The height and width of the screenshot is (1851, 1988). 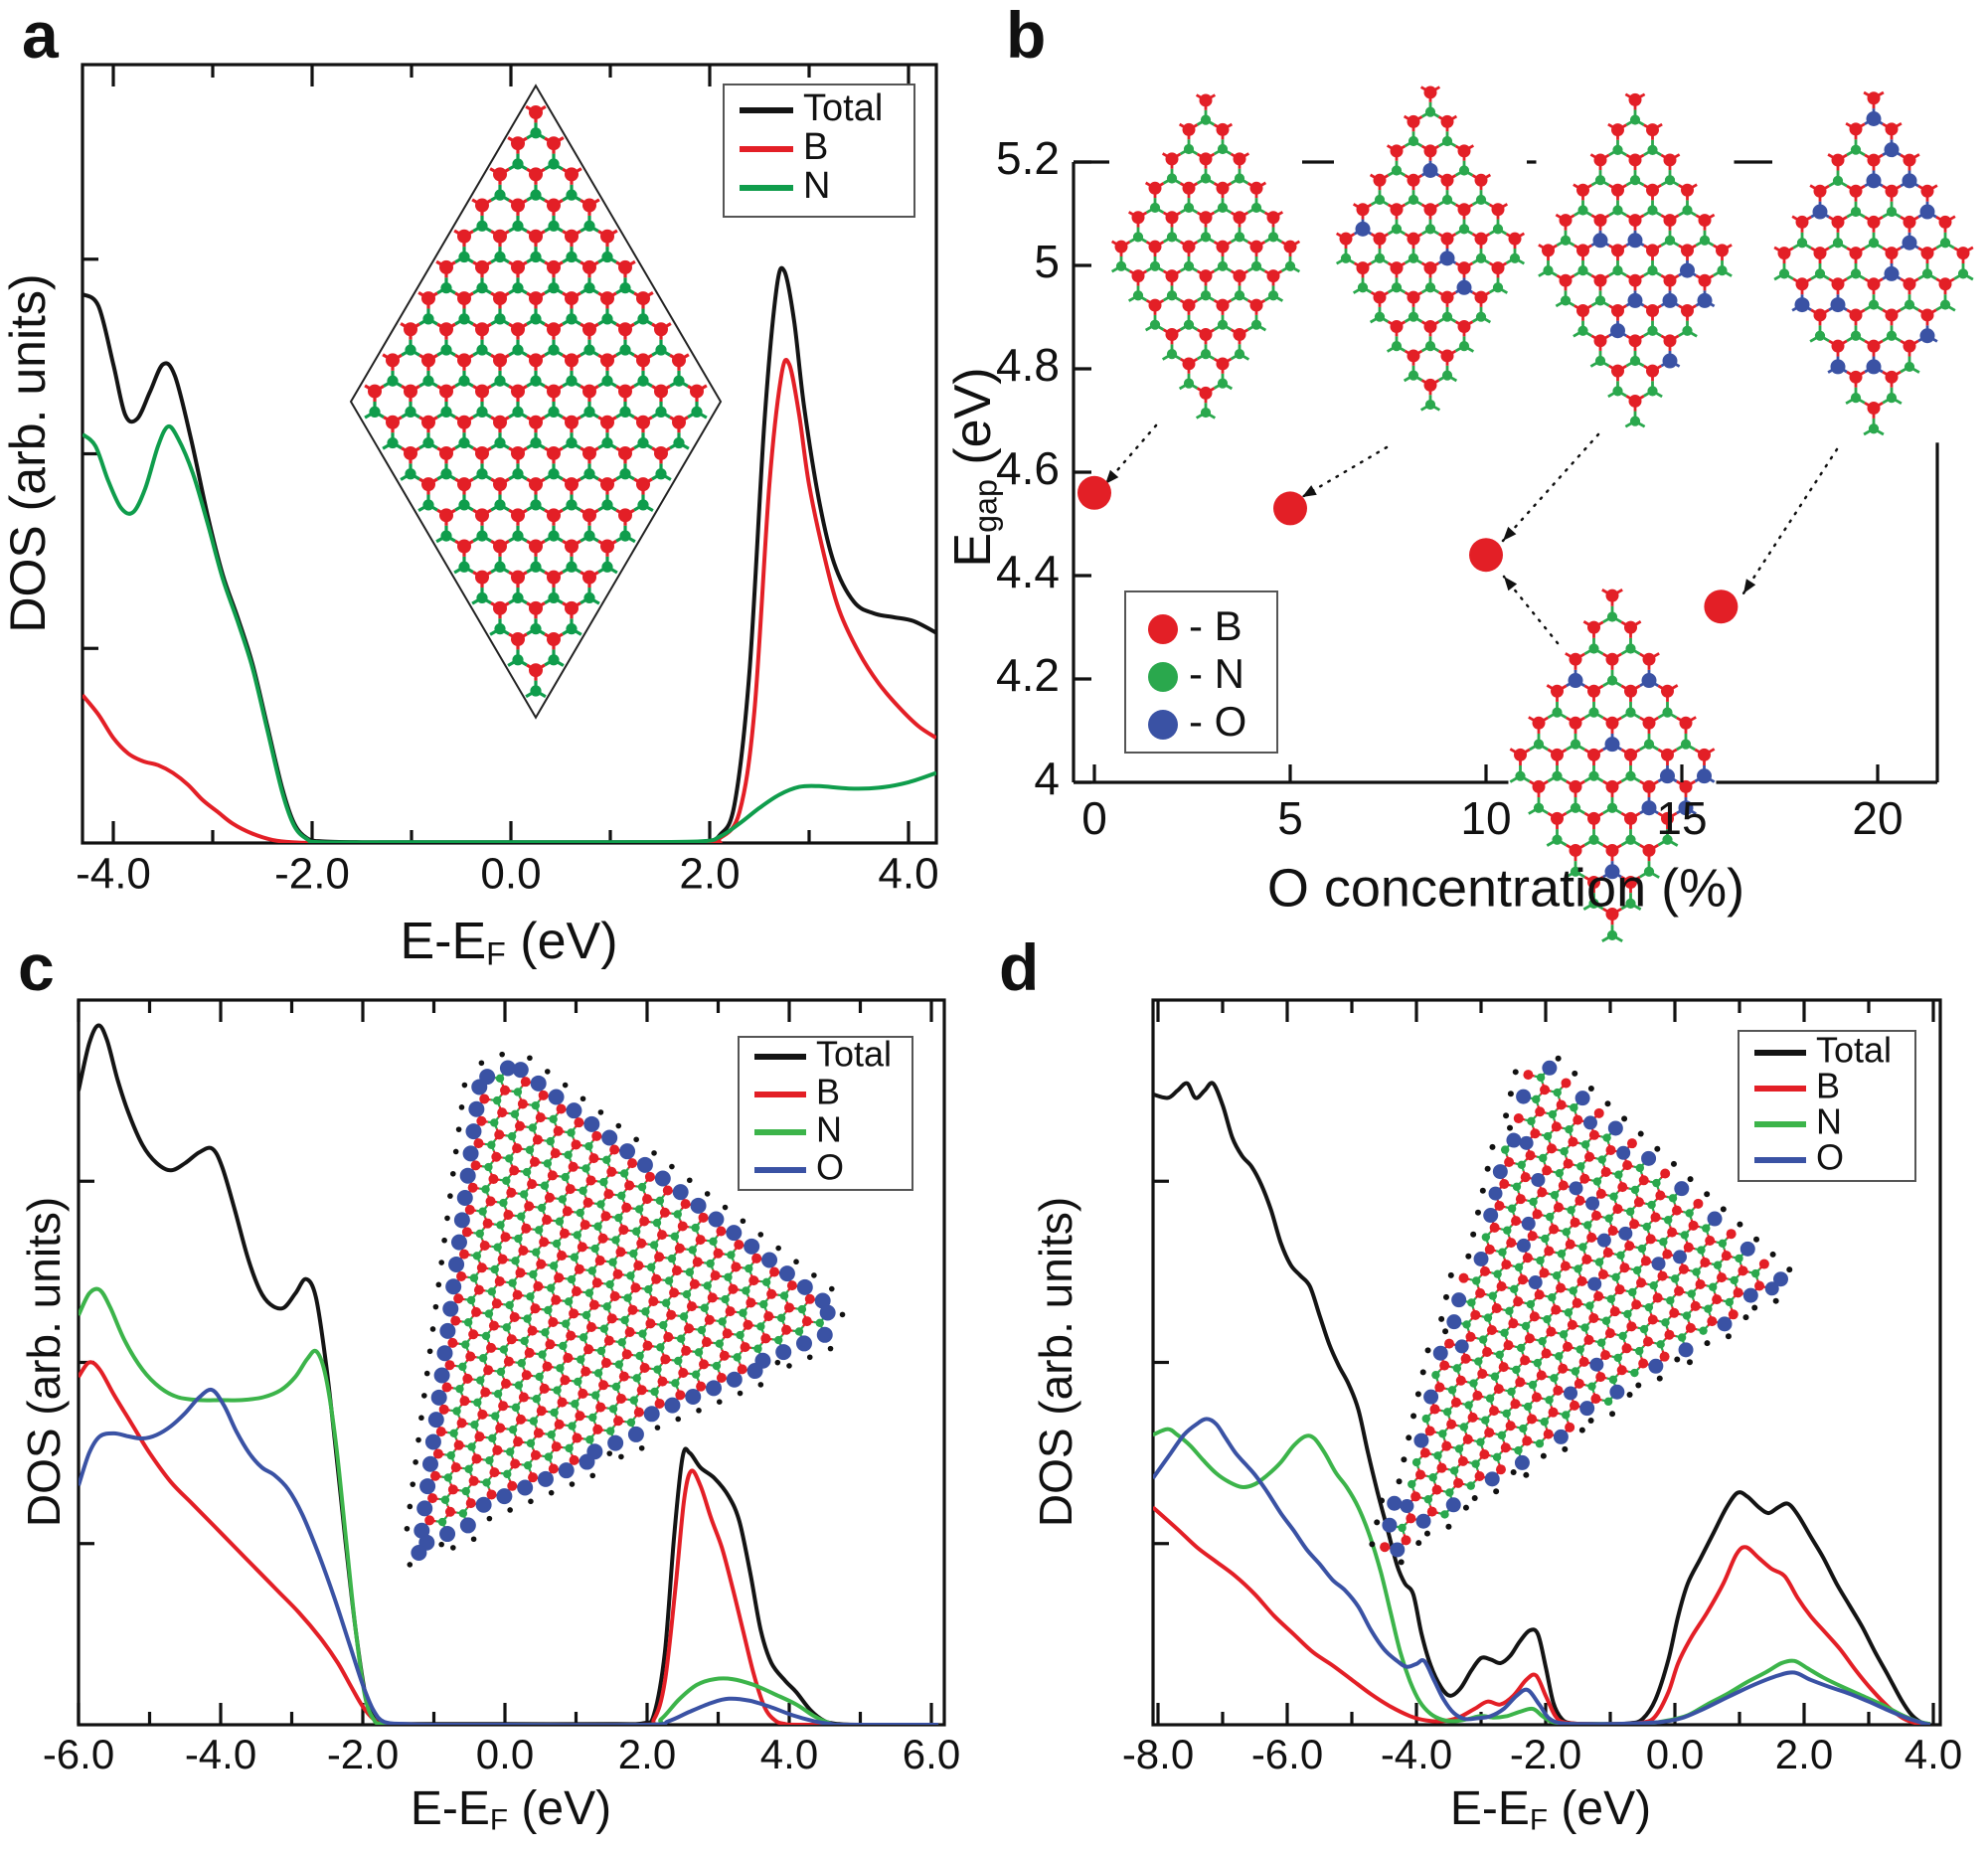 What do you see at coordinates (1047, 262) in the screenshot?
I see `y-tick-label-b: 5` at bounding box center [1047, 262].